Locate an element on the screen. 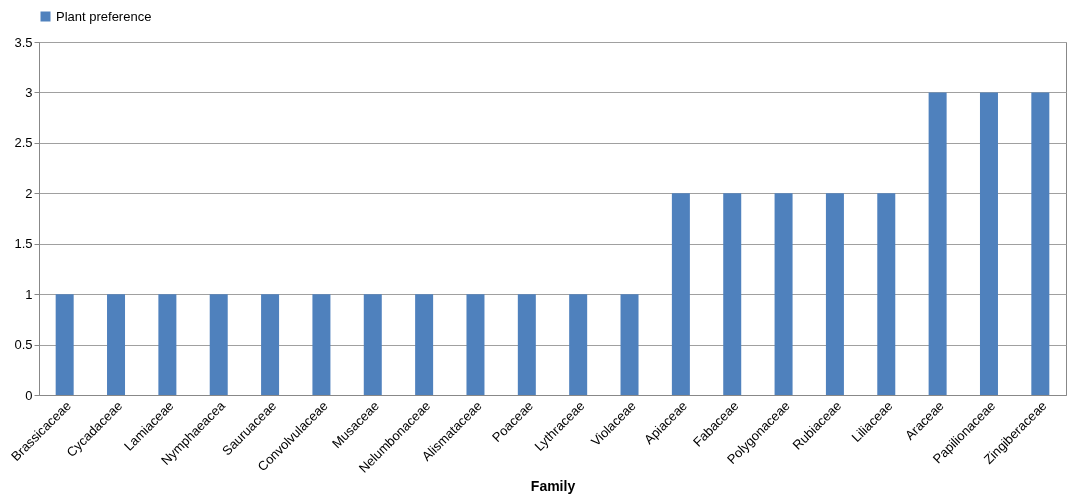 This screenshot has height=504, width=1086. y-tick-label: 1 is located at coordinates (29, 294).